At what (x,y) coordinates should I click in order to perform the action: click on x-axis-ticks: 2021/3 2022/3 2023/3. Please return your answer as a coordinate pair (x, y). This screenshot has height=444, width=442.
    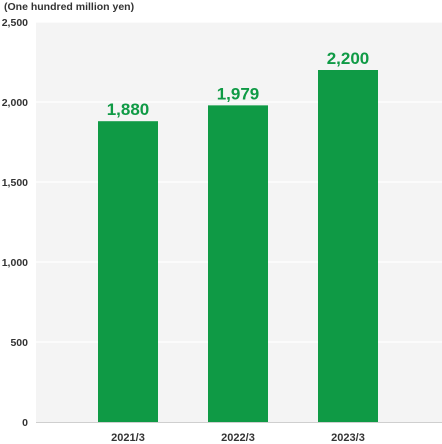
    Looking at the image, I should click on (238, 438).